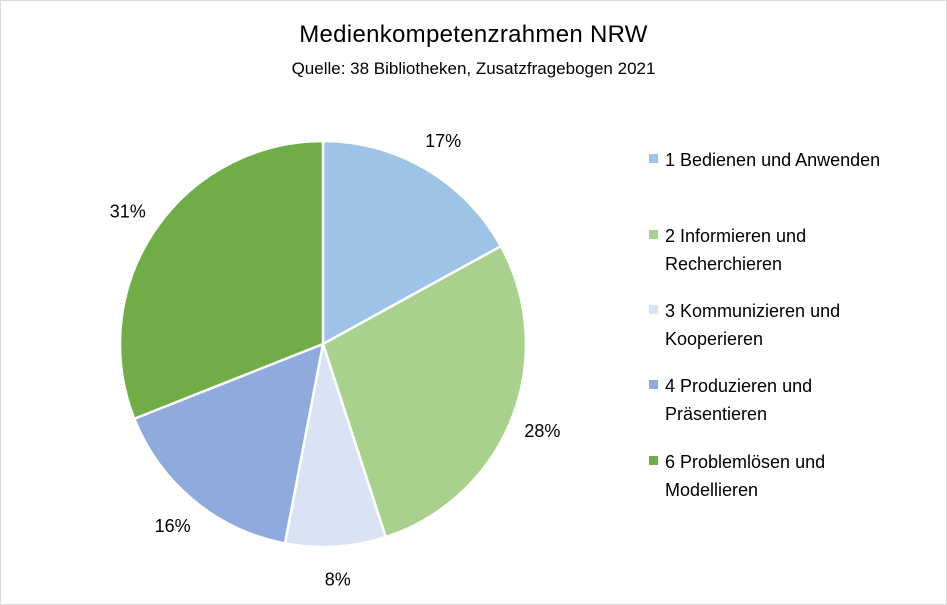 This screenshot has height=605, width=947. What do you see at coordinates (542, 431) in the screenshot?
I see `data-label-2: 28%` at bounding box center [542, 431].